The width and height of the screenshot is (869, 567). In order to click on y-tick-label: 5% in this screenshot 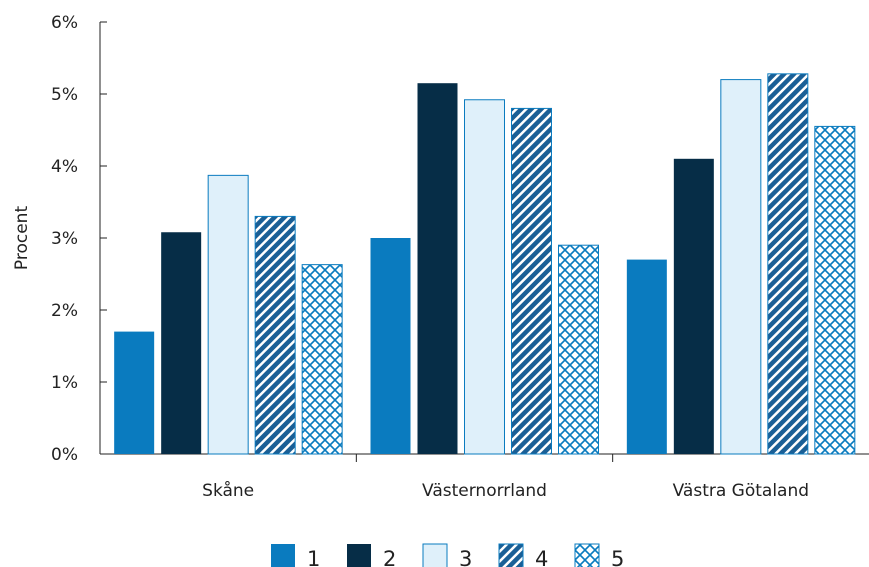, I will do `click(64, 95)`.